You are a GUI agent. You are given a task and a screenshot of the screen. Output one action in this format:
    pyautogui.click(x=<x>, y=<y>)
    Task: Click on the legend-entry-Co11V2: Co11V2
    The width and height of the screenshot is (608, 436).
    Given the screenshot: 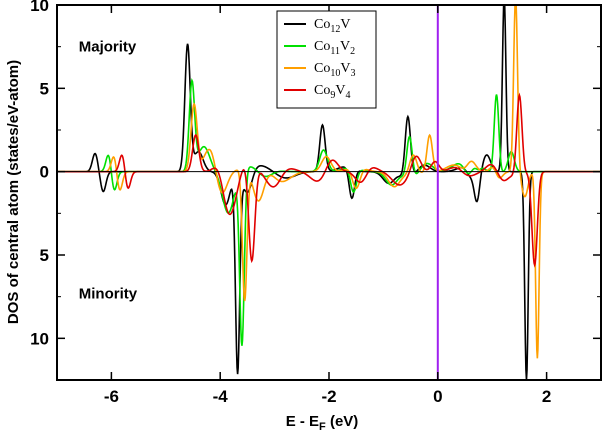 What is the action you would take?
    pyautogui.click(x=334, y=48)
    